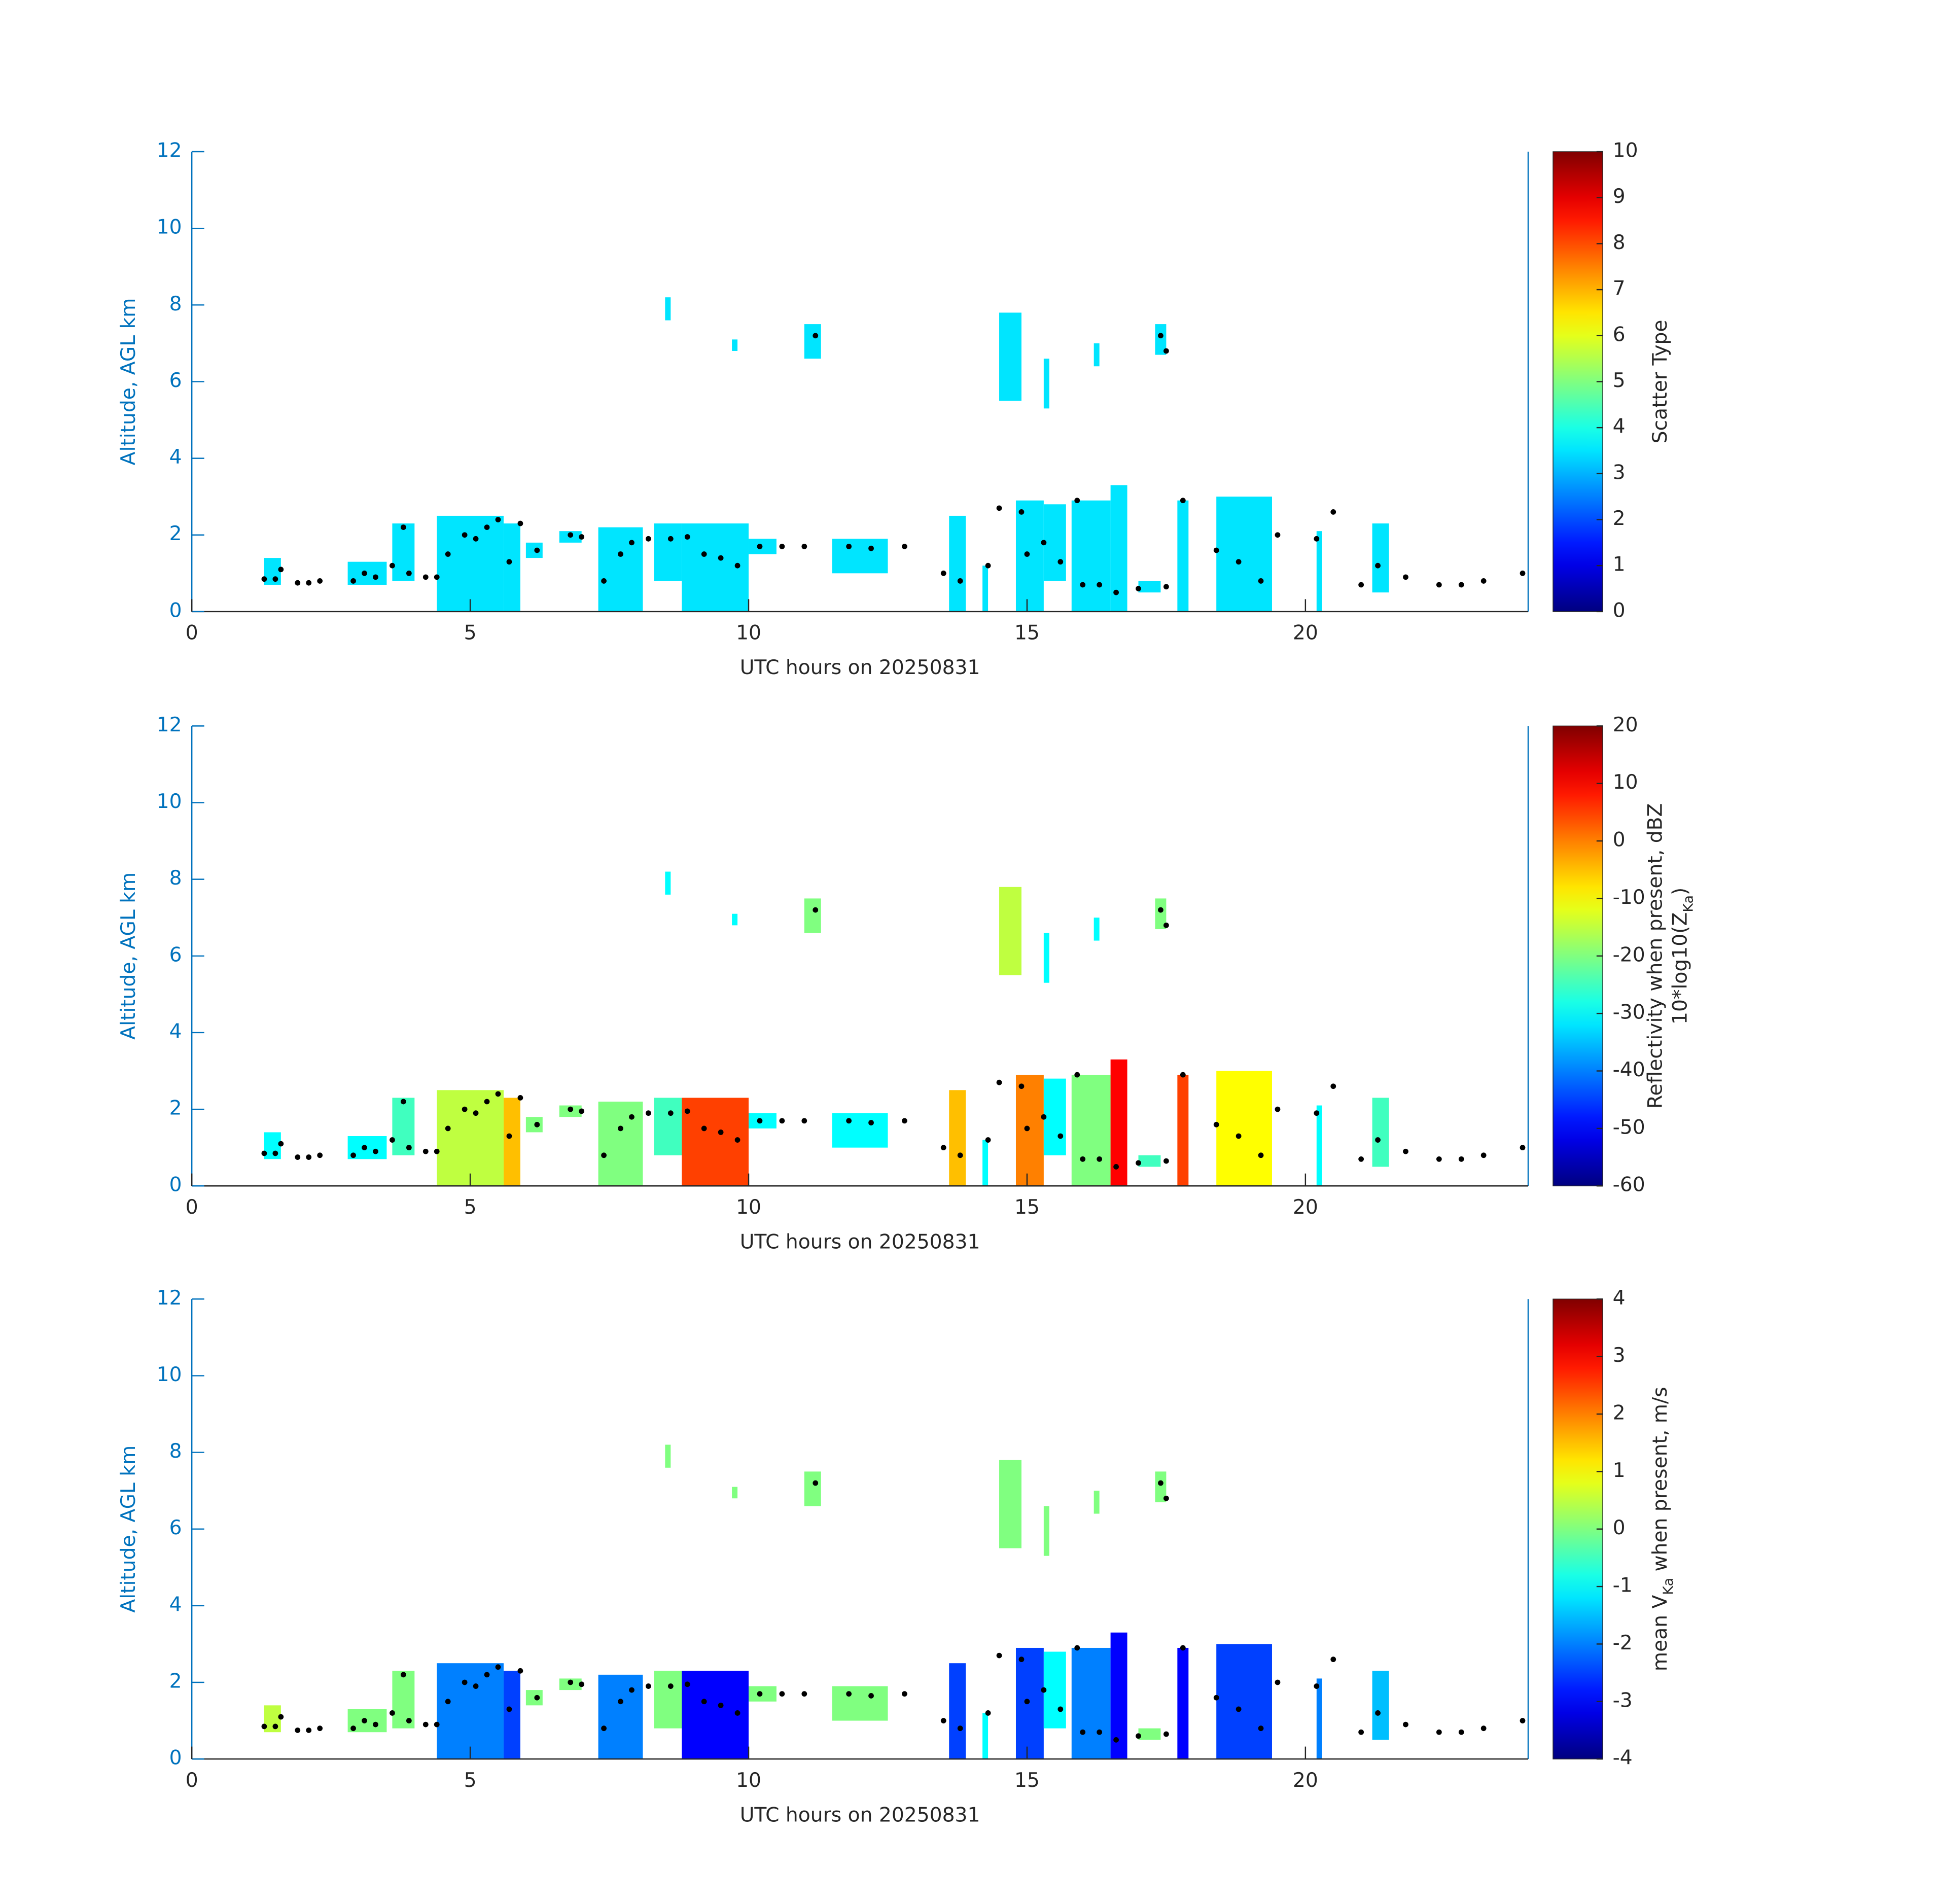 Image resolution: width=1940 pixels, height=1904 pixels. I want to click on x-tick-label: 5, so click(470, 1207).